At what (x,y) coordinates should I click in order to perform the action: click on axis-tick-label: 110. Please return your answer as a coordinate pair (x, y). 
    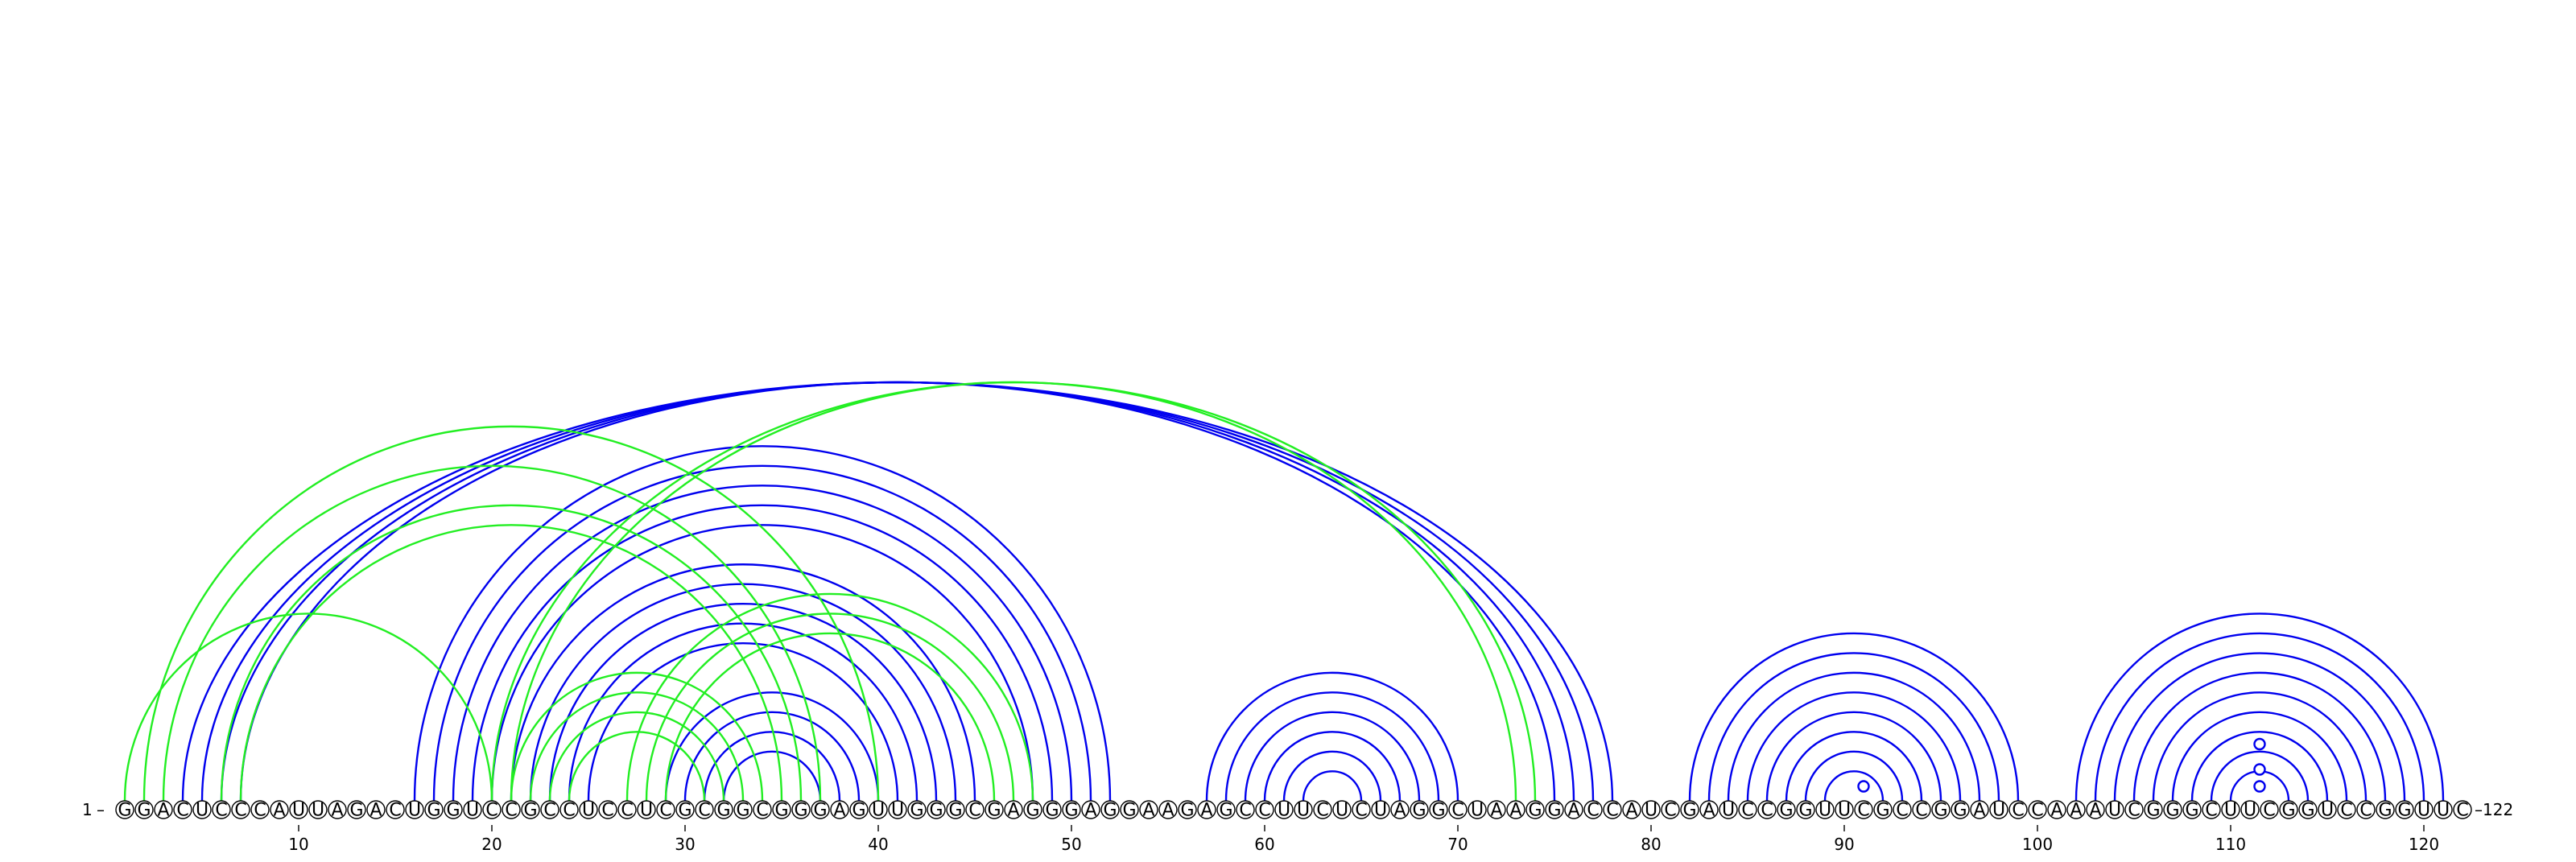
    Looking at the image, I should click on (2230, 844).